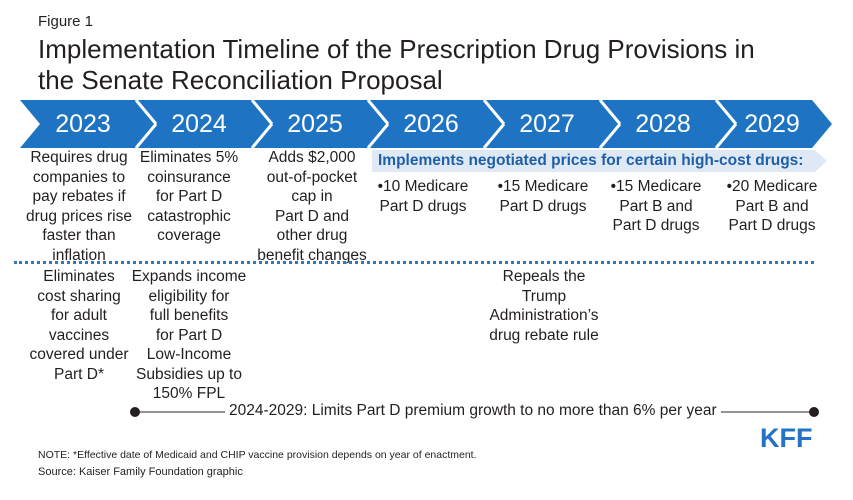 This screenshot has height=500, width=853. Describe the element at coordinates (663, 124) in the screenshot. I see `year-2028: 2028` at that location.